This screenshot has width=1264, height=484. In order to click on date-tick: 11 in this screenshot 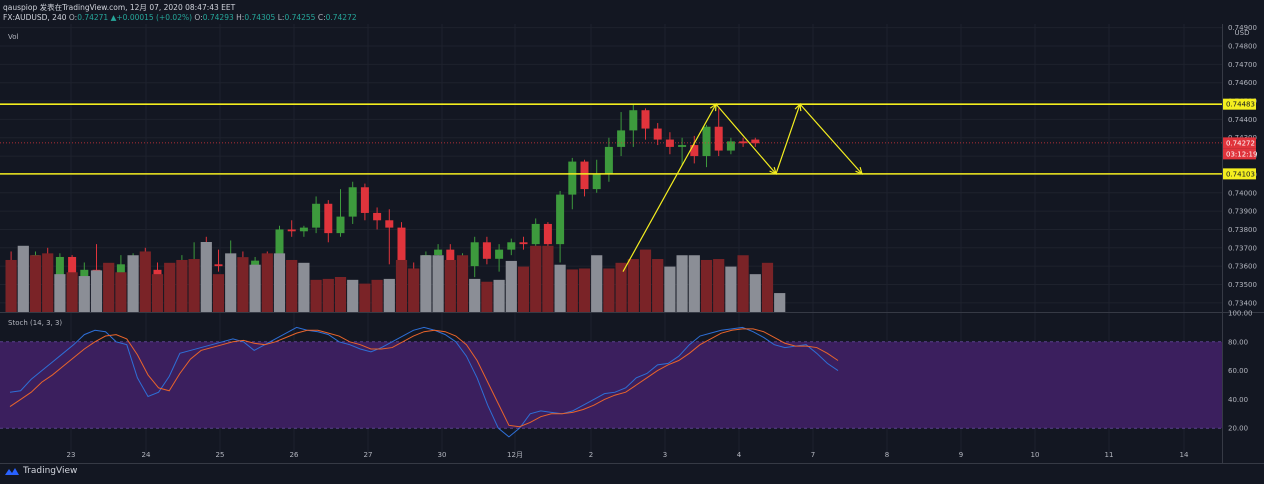, I will do `click(1109, 455)`.